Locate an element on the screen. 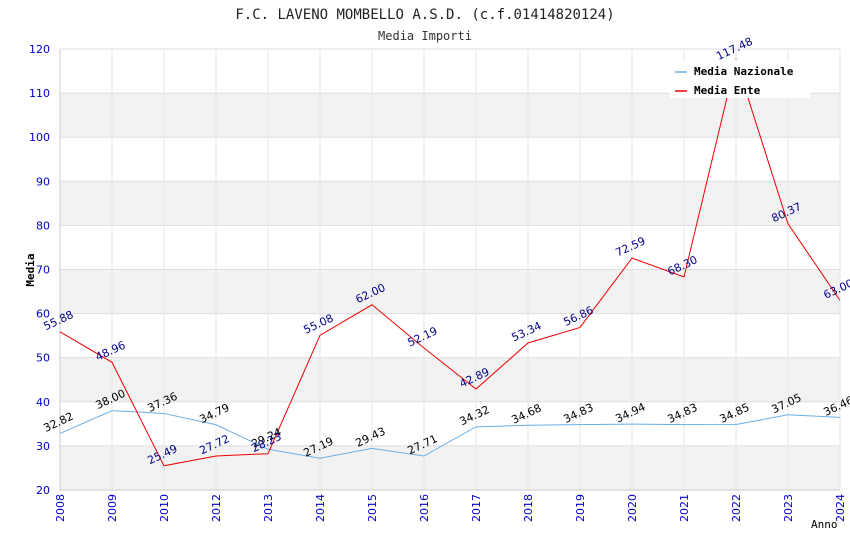 The height and width of the screenshot is (550, 850). x-tick-label: 2015 is located at coordinates (372, 508).